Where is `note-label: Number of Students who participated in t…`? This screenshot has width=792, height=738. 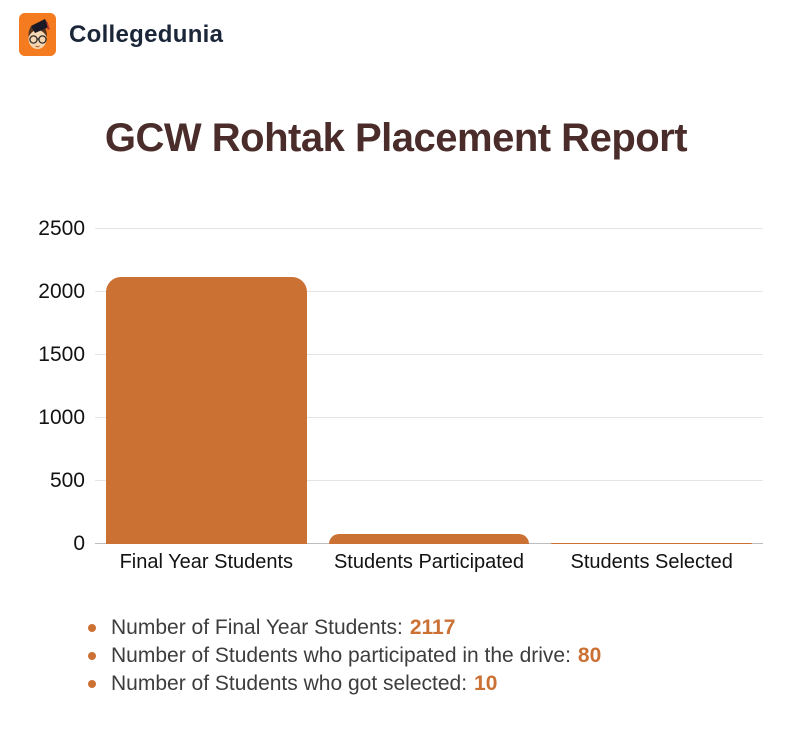 note-label: Number of Students who participated in t… is located at coordinates (341, 655).